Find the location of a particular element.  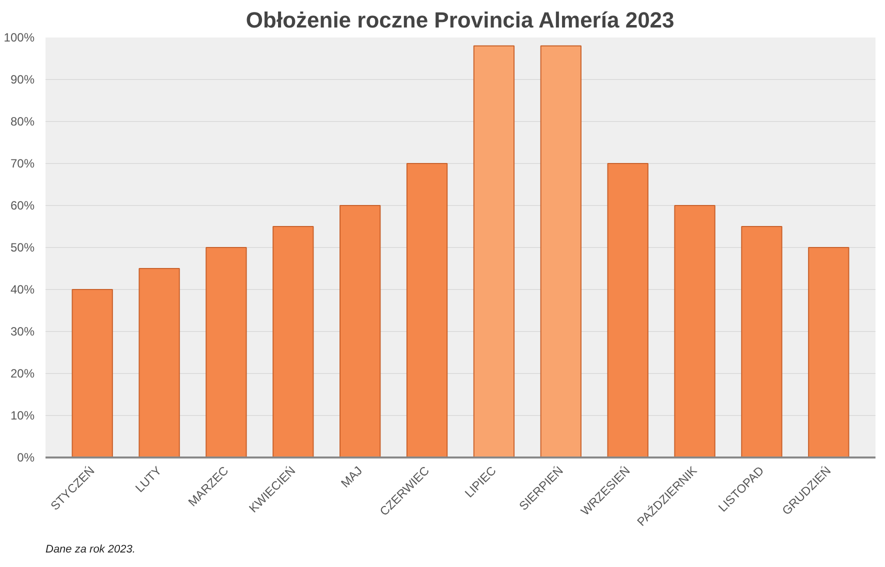

y-tick-label: 50% is located at coordinates (22, 247).